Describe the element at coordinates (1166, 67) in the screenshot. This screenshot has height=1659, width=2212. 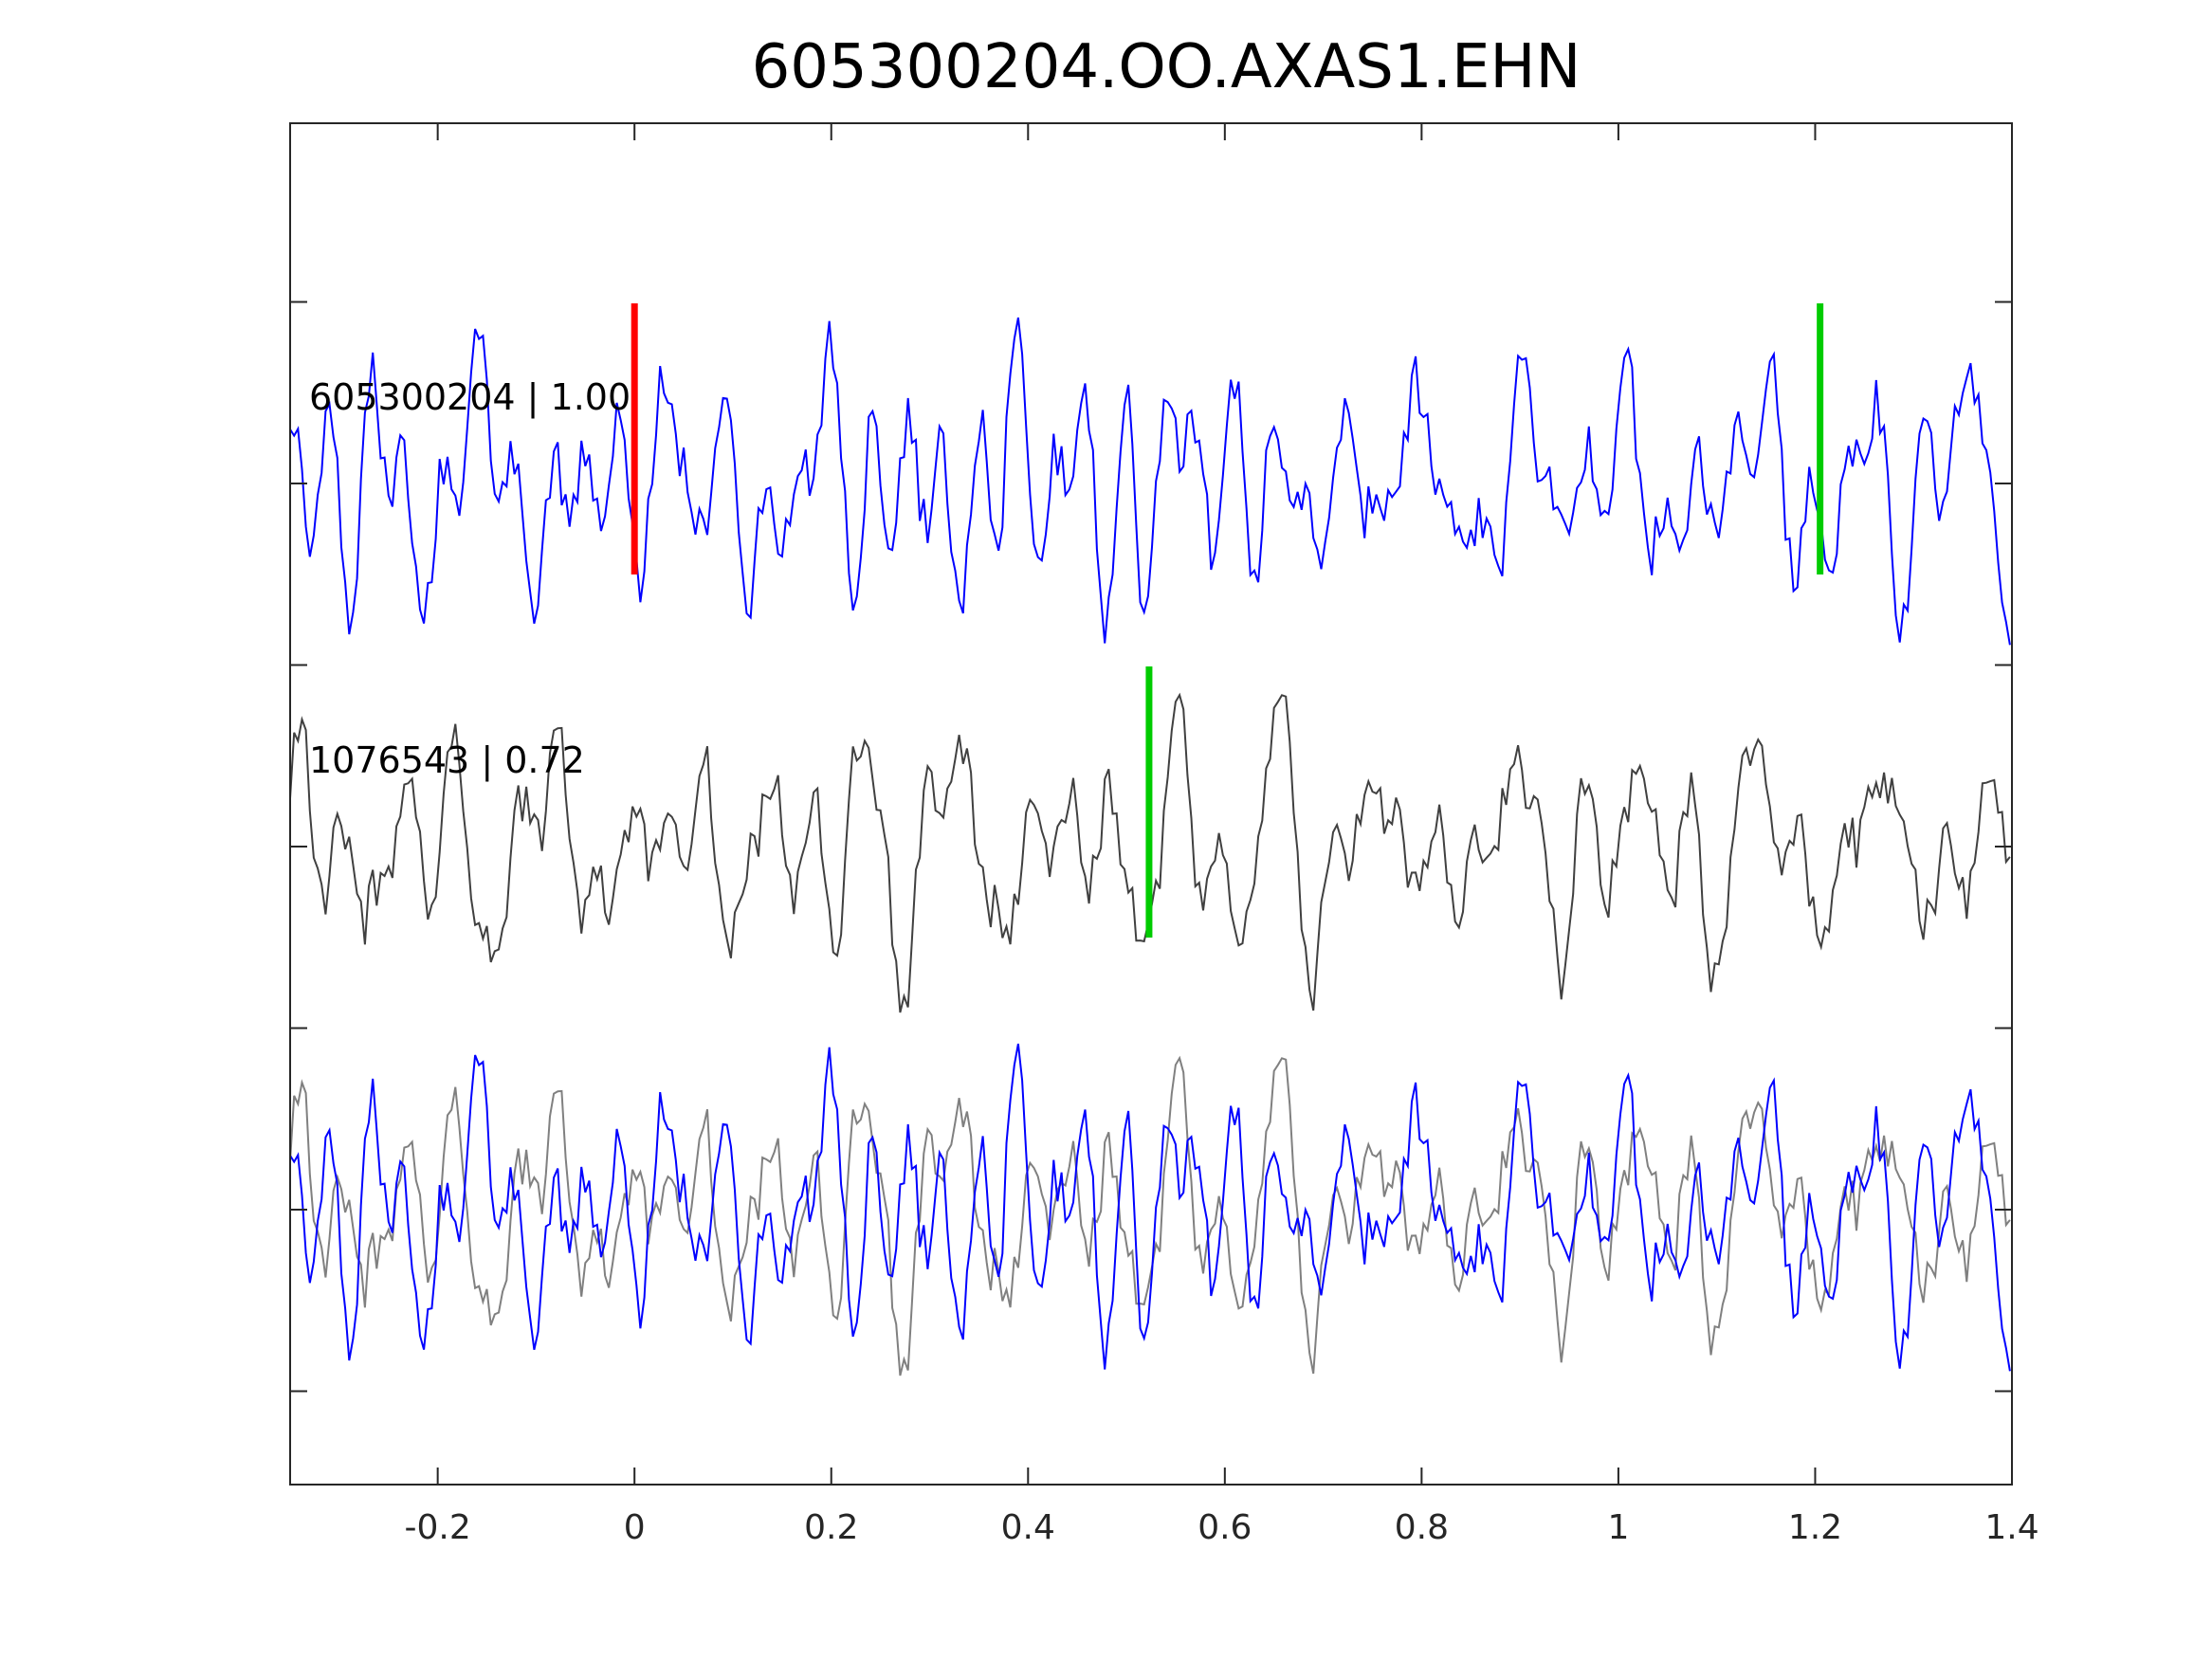
I see `chart-title: 605300204.OO.AXAS1.EHN` at that location.